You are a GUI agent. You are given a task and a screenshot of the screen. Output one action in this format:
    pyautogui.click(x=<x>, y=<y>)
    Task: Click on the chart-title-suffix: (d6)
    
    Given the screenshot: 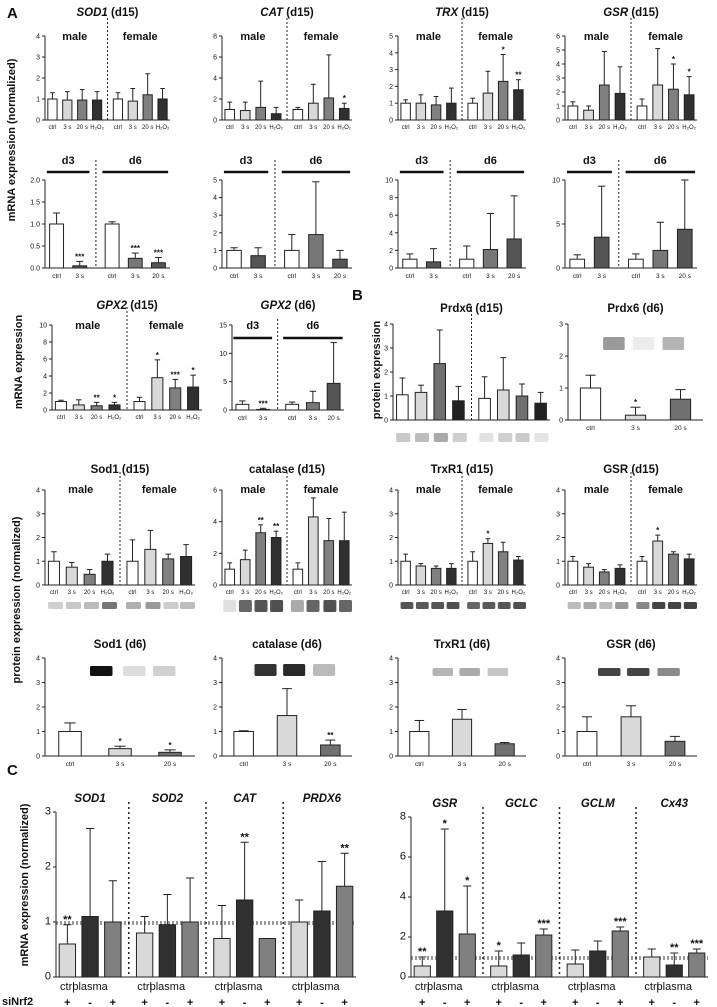 What is the action you would take?
    pyautogui.click(x=478, y=645)
    